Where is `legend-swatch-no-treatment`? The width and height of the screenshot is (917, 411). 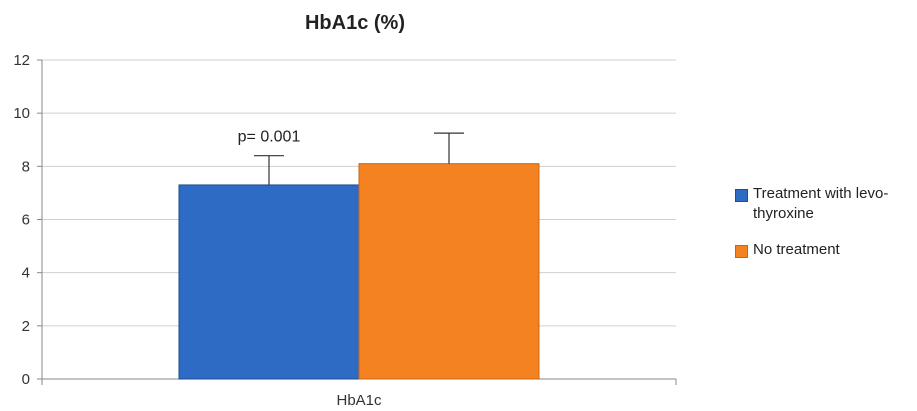 legend-swatch-no-treatment is located at coordinates (741, 251).